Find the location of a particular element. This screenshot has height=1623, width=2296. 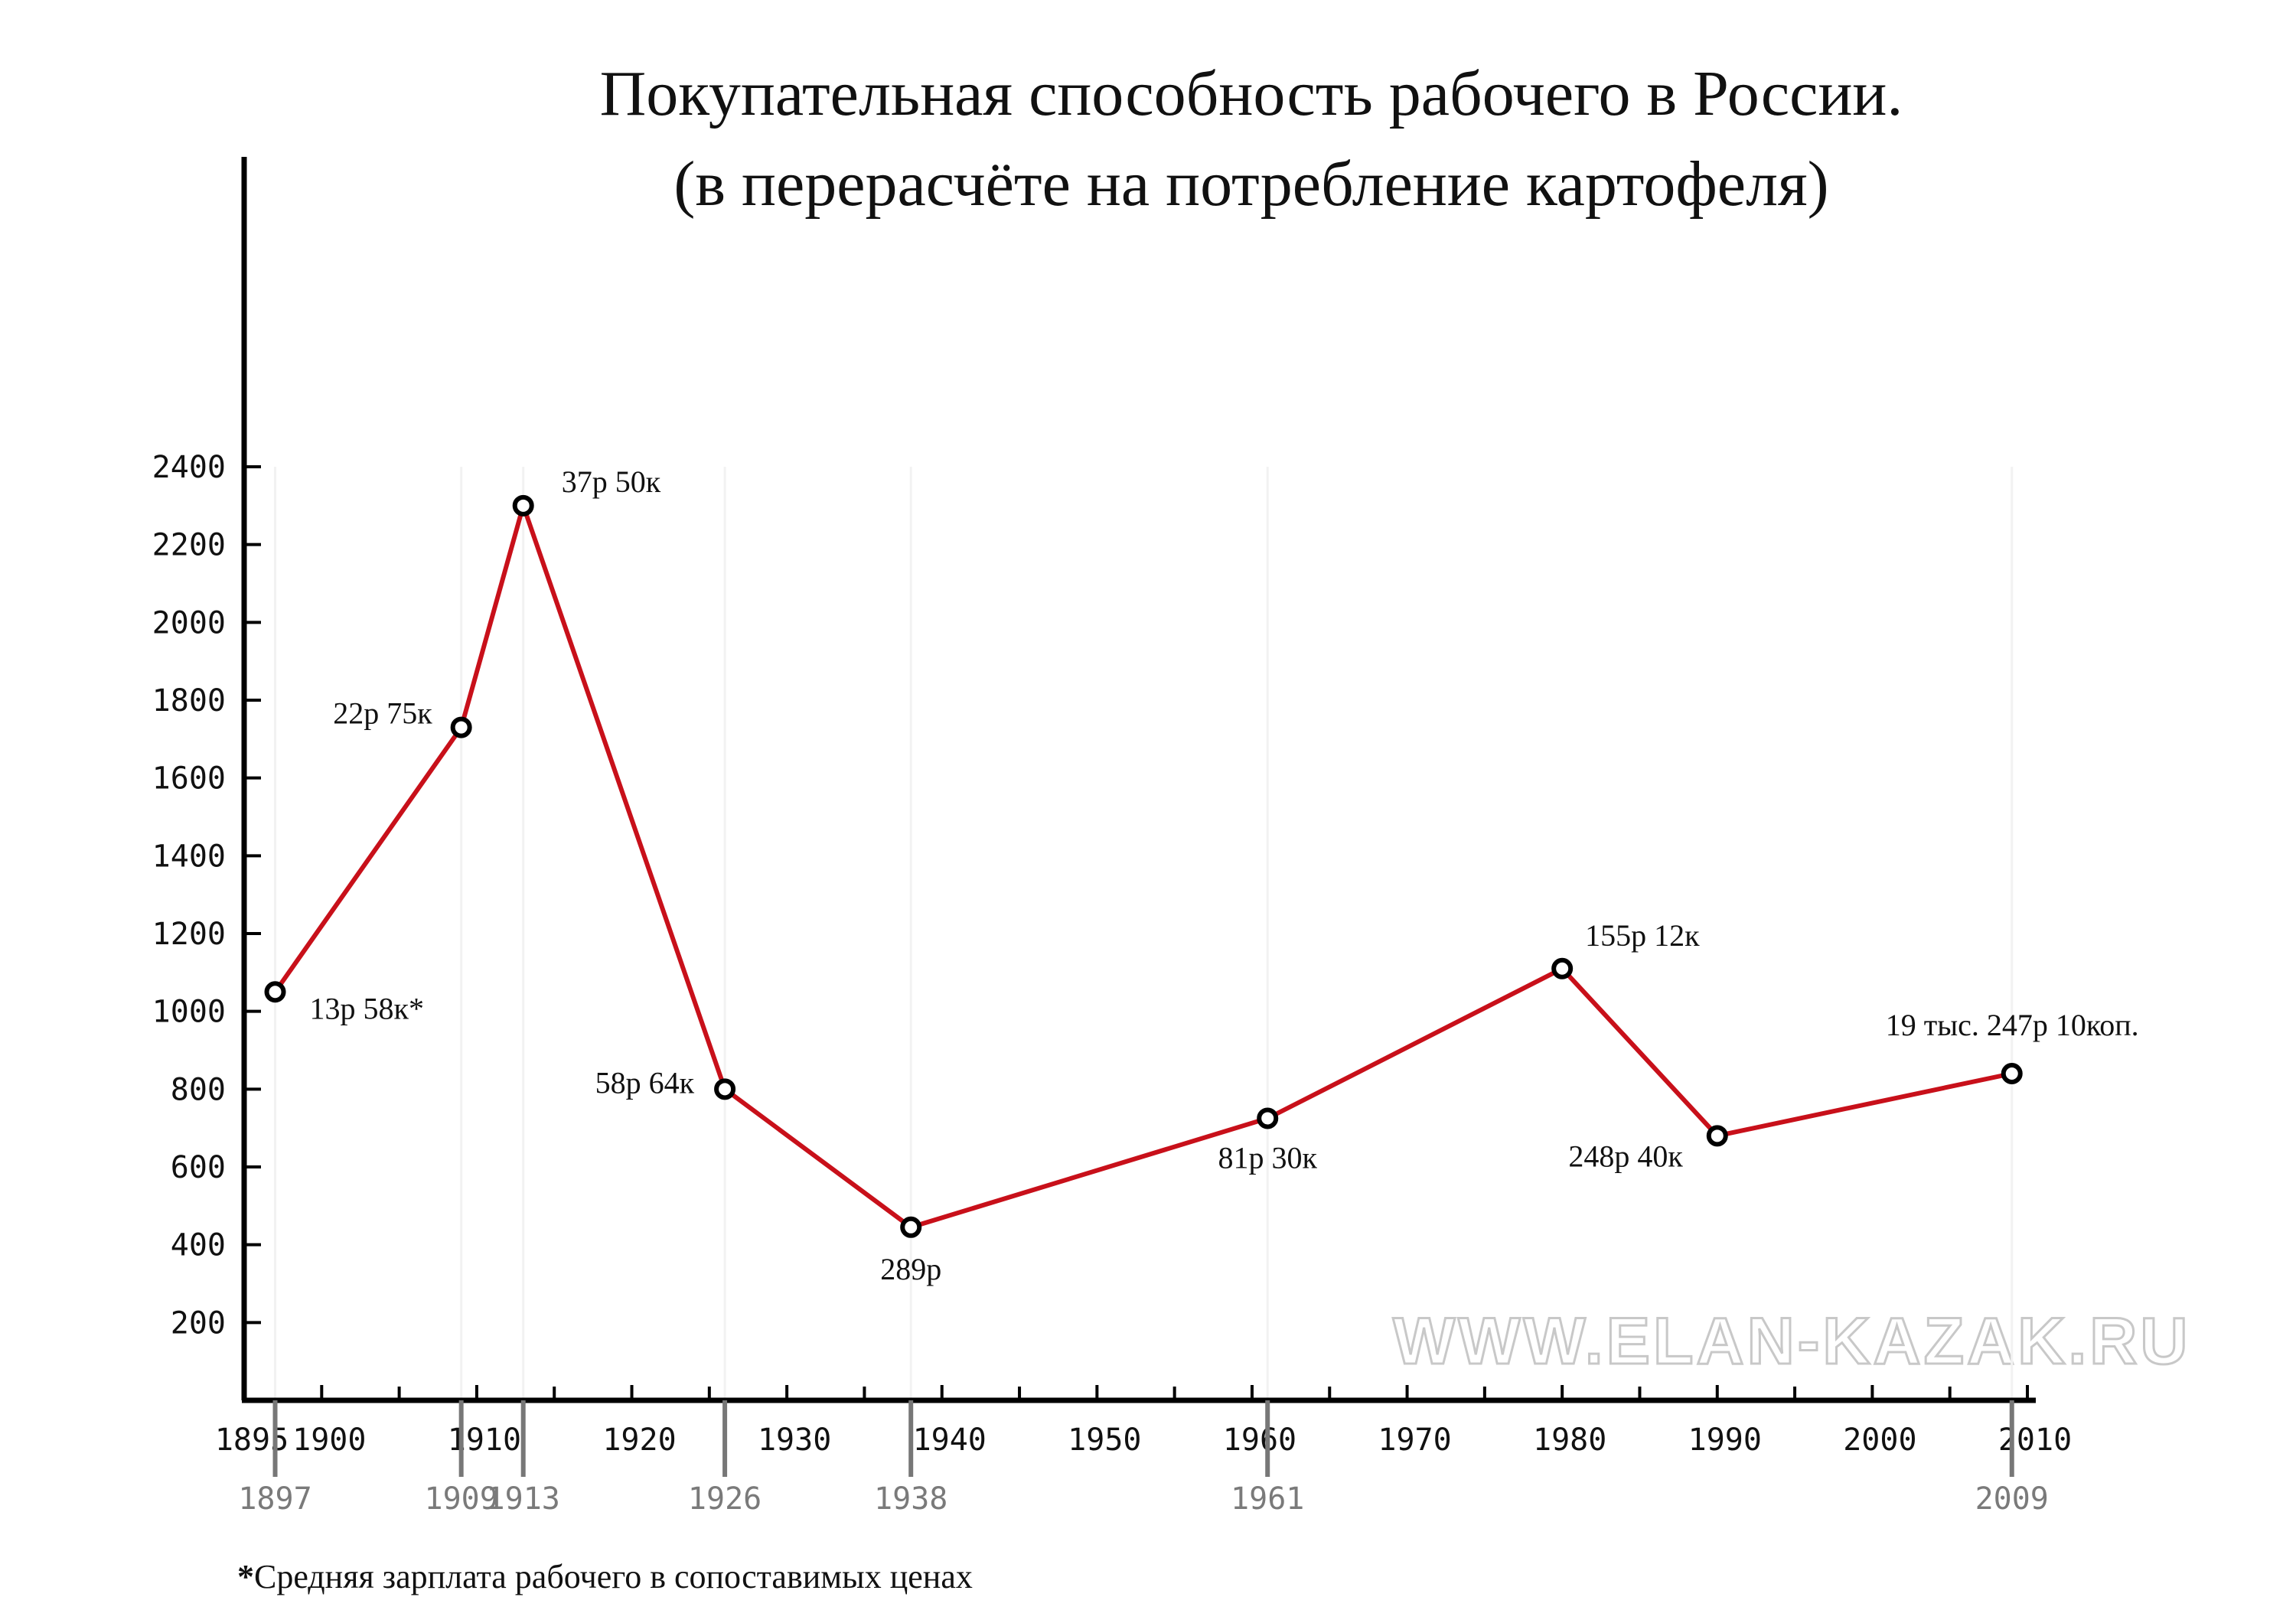

x-secondary-tick-label: 1926 is located at coordinates (725, 1499).